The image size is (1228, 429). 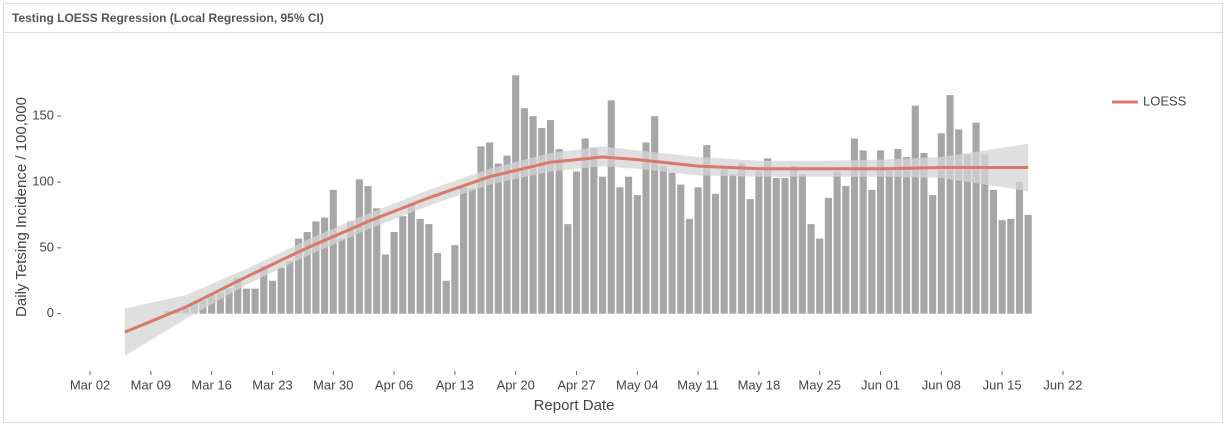 I want to click on x-tick-label: Jun 22, so click(x=1062, y=384).